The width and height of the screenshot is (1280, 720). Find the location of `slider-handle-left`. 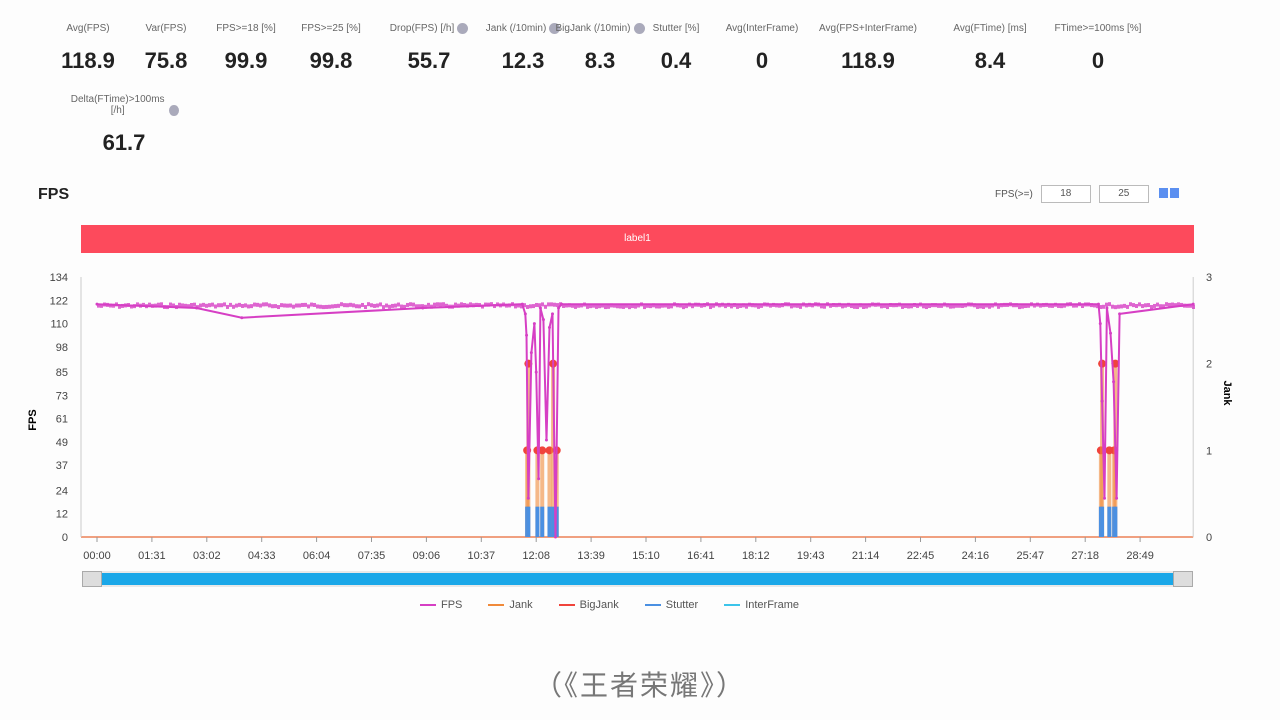

slider-handle-left is located at coordinates (92, 579).